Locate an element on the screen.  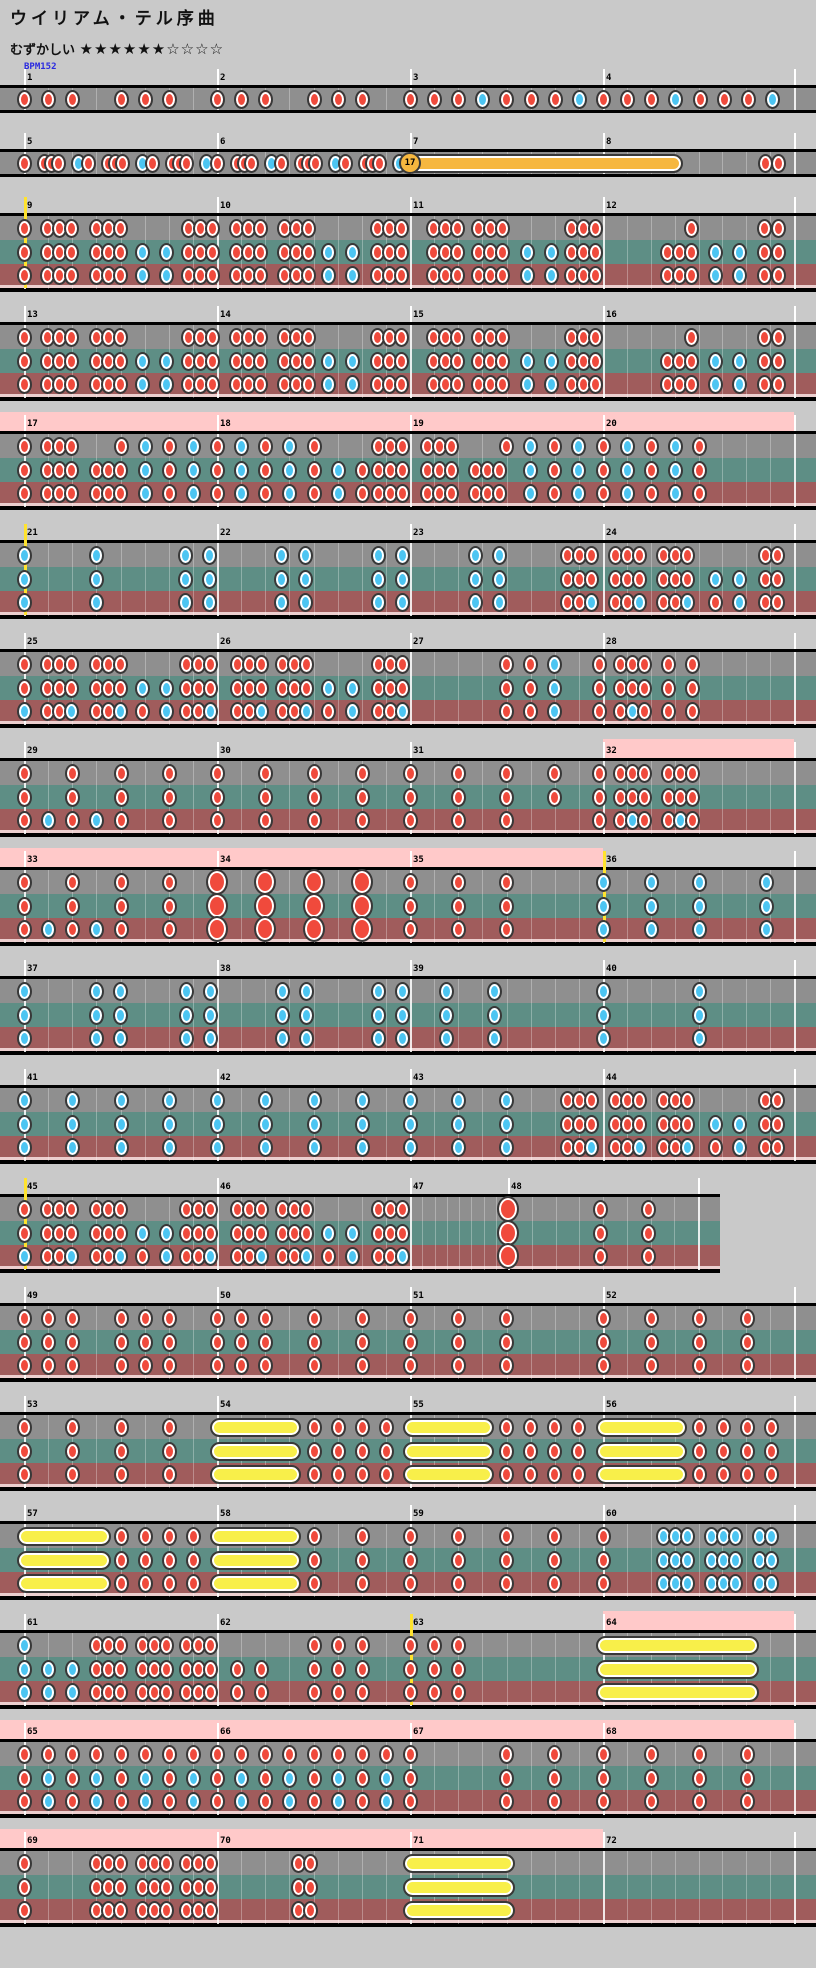
measure-number: 48 is located at coordinates (516, 1187).